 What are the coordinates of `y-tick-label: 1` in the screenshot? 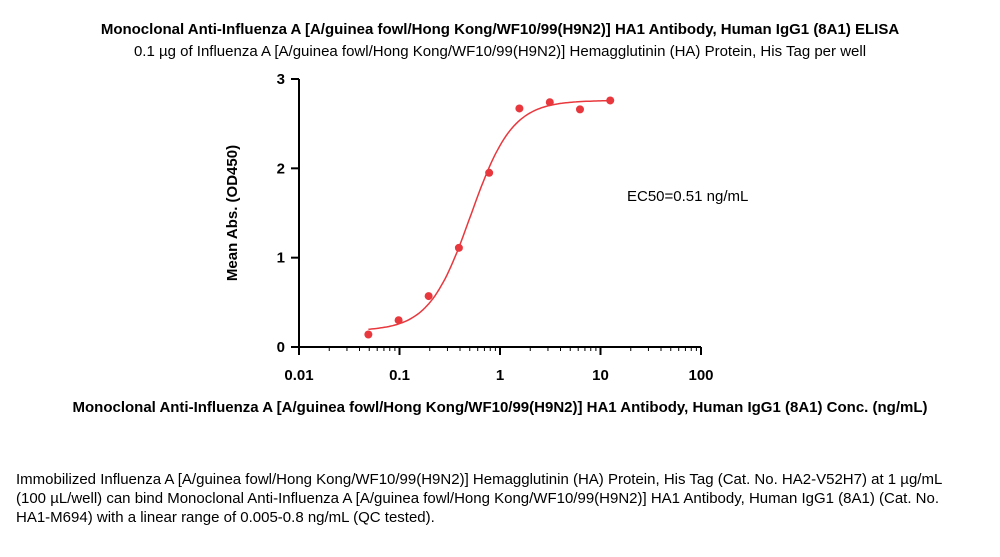 It's located at (281, 258).